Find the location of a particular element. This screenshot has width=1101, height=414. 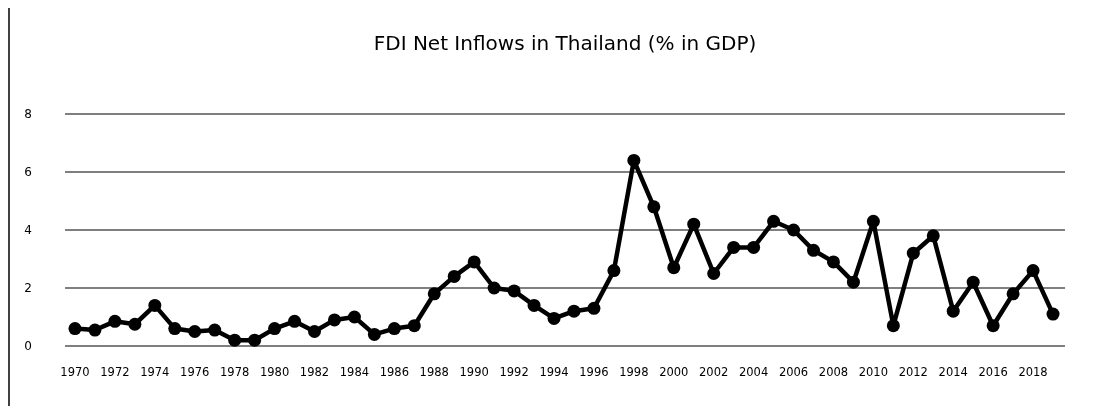

x-tick-label: 2000 is located at coordinates (674, 372).